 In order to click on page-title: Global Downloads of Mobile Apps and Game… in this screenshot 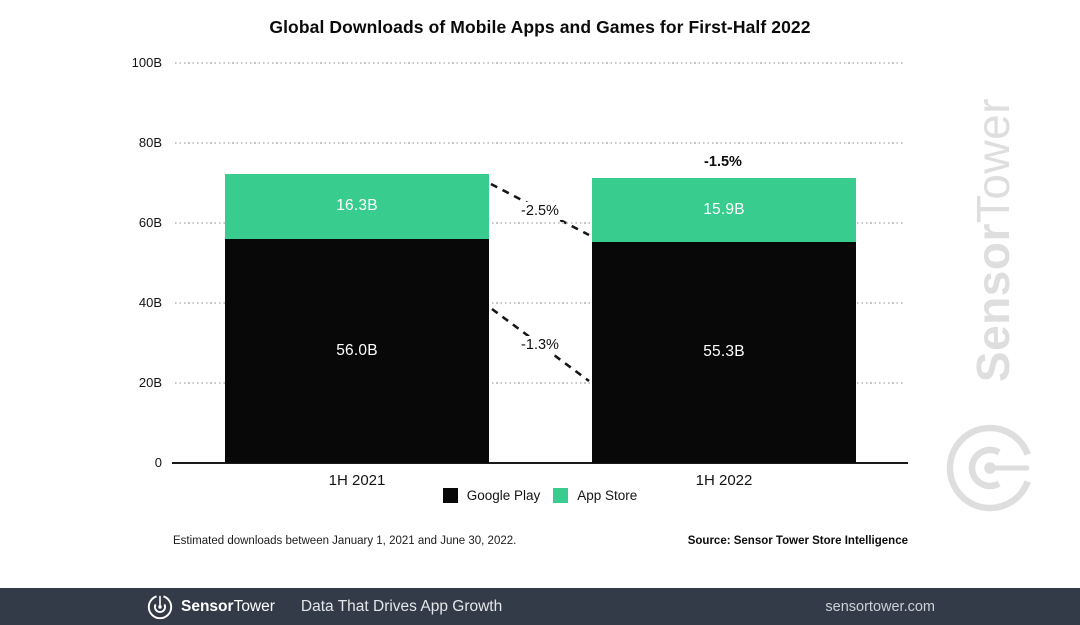, I will do `click(540, 27)`.